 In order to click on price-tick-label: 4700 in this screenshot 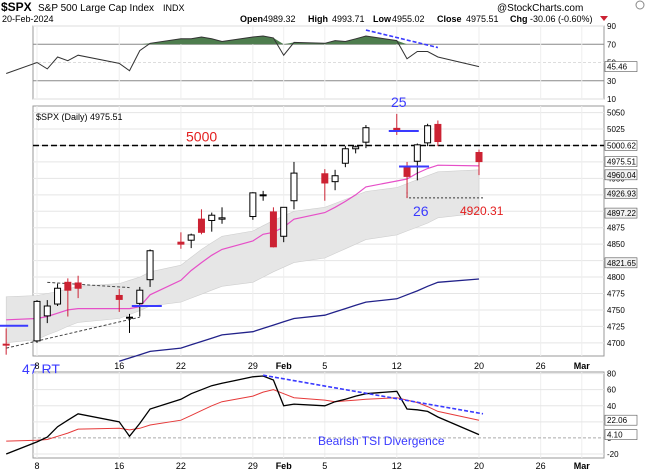, I will do `click(616, 343)`.